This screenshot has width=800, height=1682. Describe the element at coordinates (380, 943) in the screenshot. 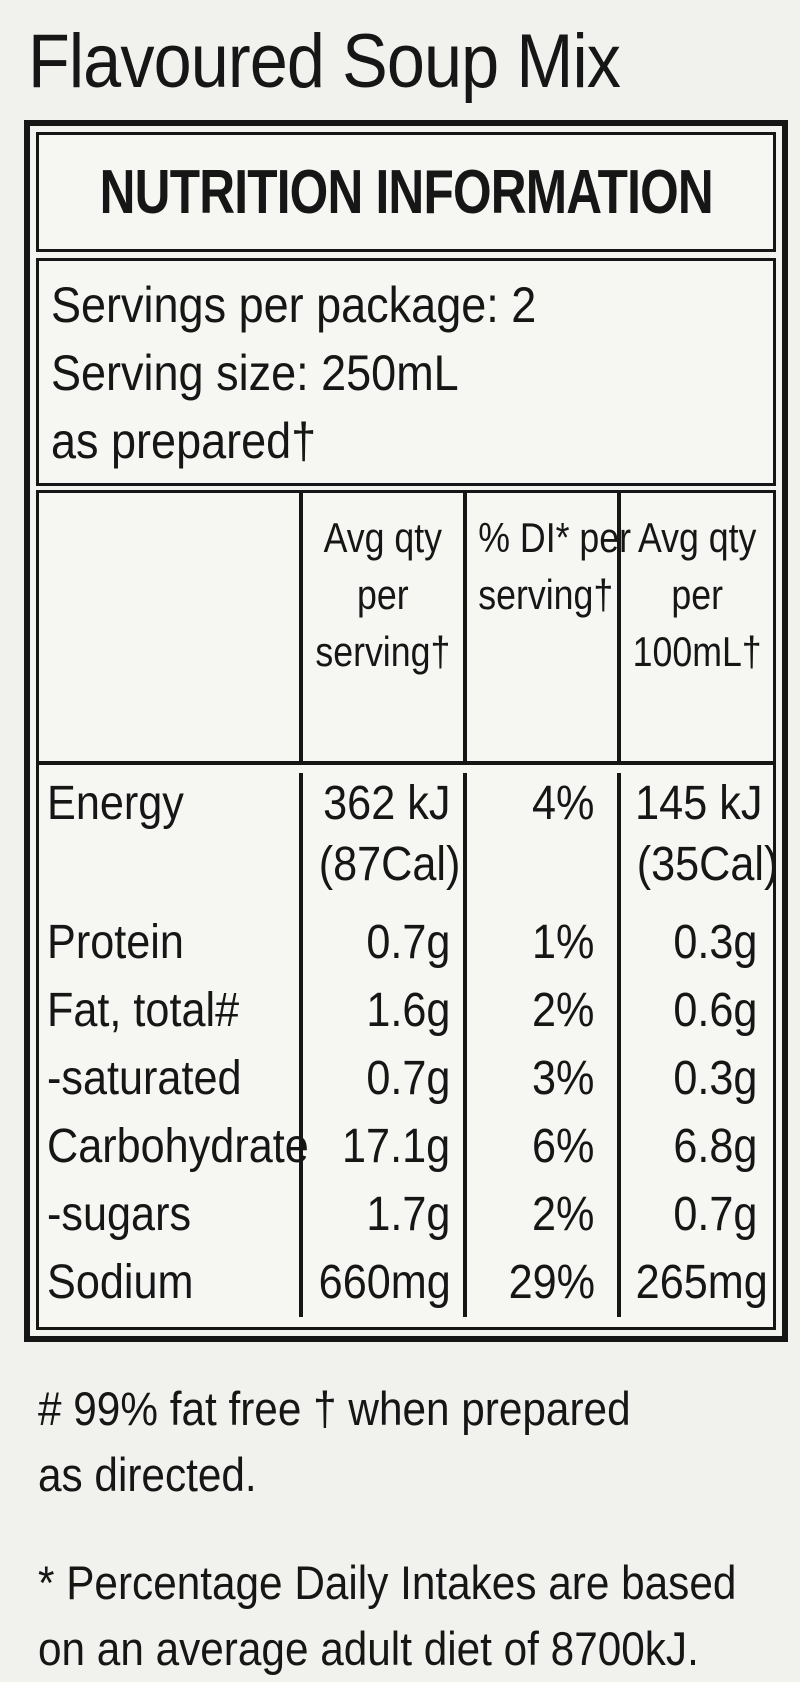

I see `table-row-protein-qty-serving: 0.7g` at that location.